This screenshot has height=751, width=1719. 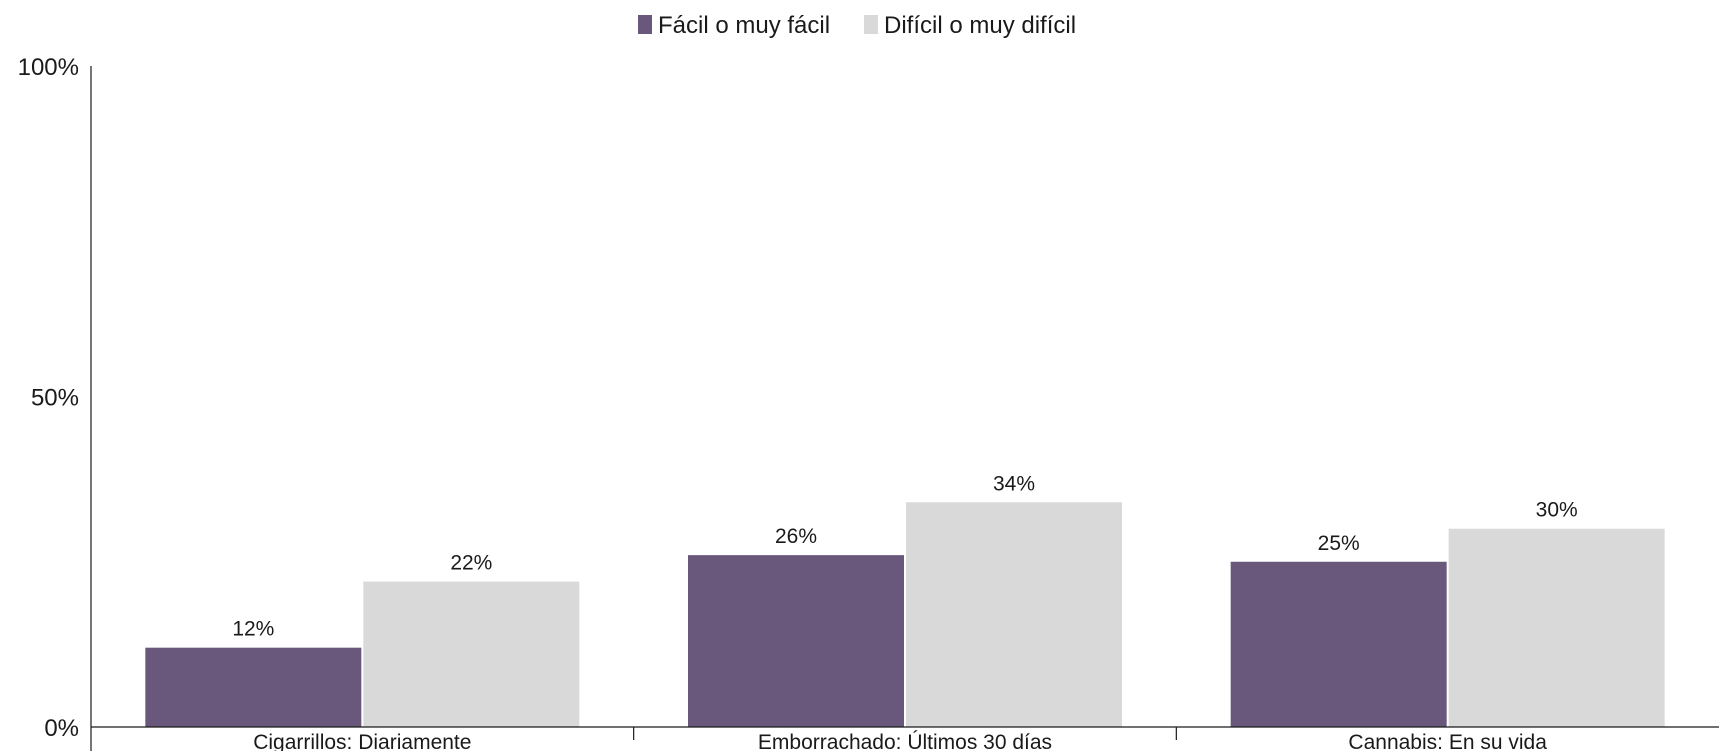 I want to click on bar-value-label: 12%, so click(x=253, y=629).